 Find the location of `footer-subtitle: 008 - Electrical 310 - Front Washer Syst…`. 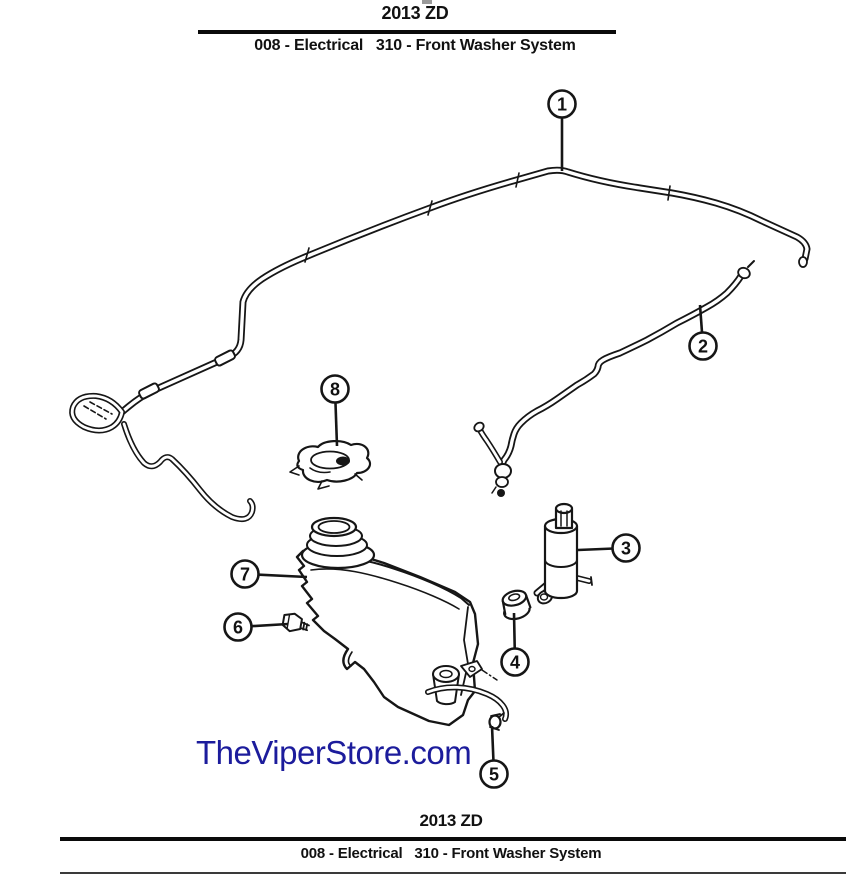

footer-subtitle: 008 - Electrical 310 - Front Washer Syst… is located at coordinates (451, 853).